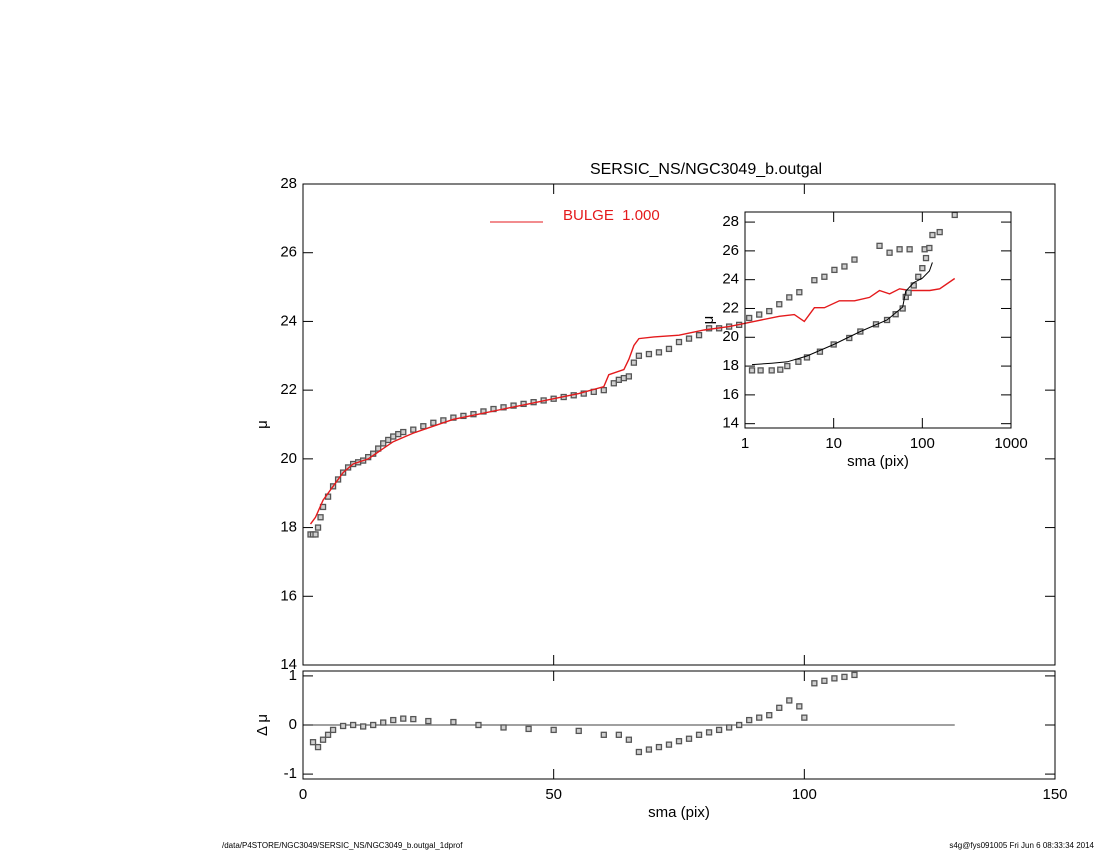 This screenshot has width=1100, height=850. I want to click on y-tick-label: 0, so click(293, 724).